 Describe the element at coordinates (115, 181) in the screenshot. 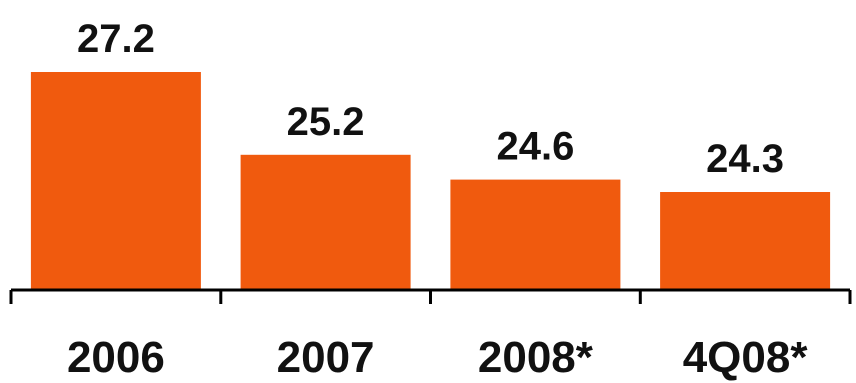

I see `bar-2006` at that location.